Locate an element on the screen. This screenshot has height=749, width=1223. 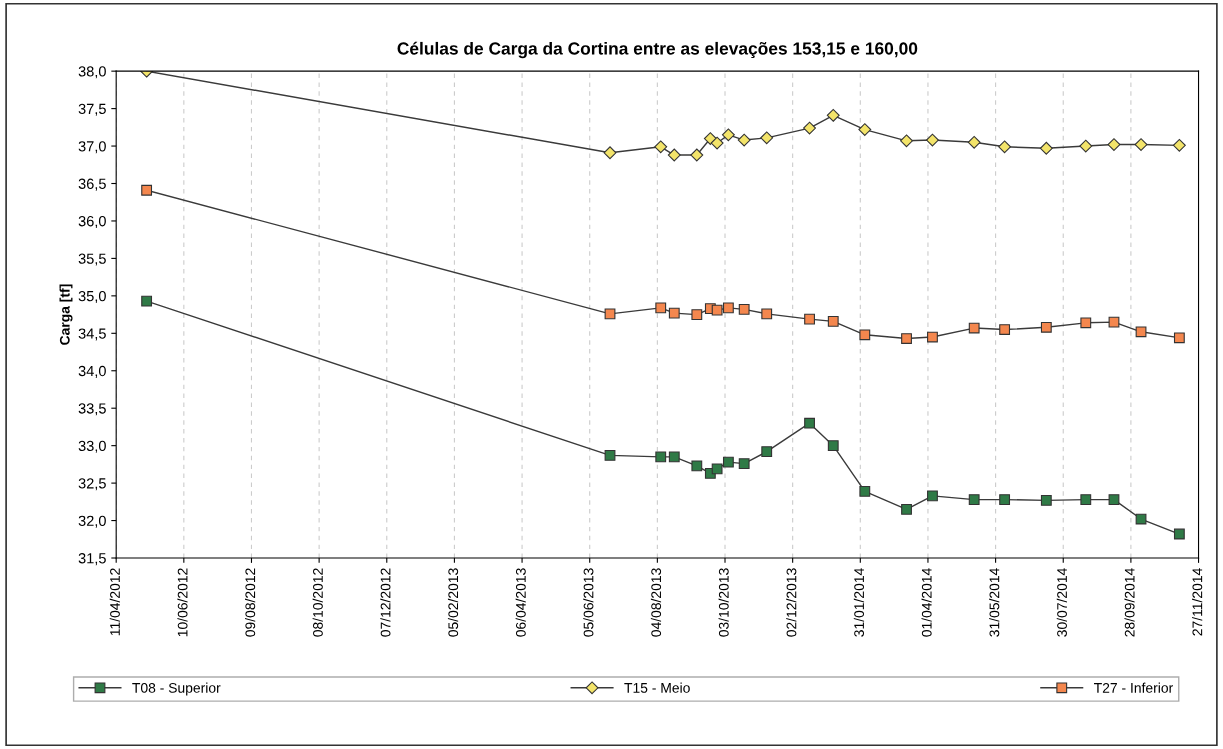
y-tick-label: 37,5 is located at coordinates (92, 109).